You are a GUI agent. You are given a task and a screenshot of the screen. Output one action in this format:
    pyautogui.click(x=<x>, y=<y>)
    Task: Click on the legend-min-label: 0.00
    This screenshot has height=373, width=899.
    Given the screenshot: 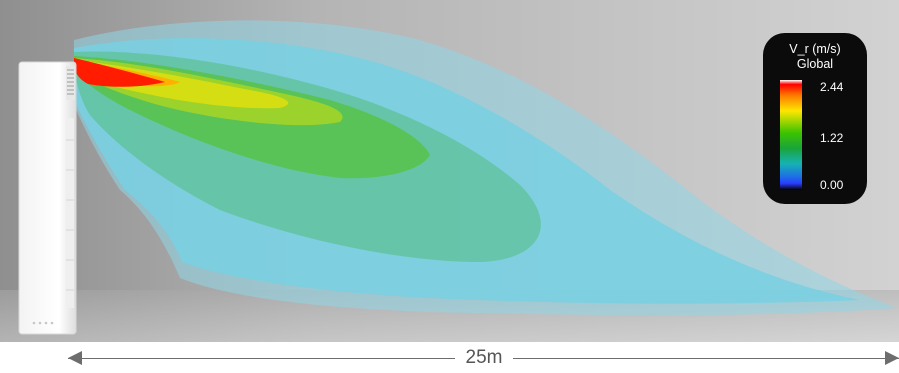 What is the action you would take?
    pyautogui.click(x=832, y=185)
    